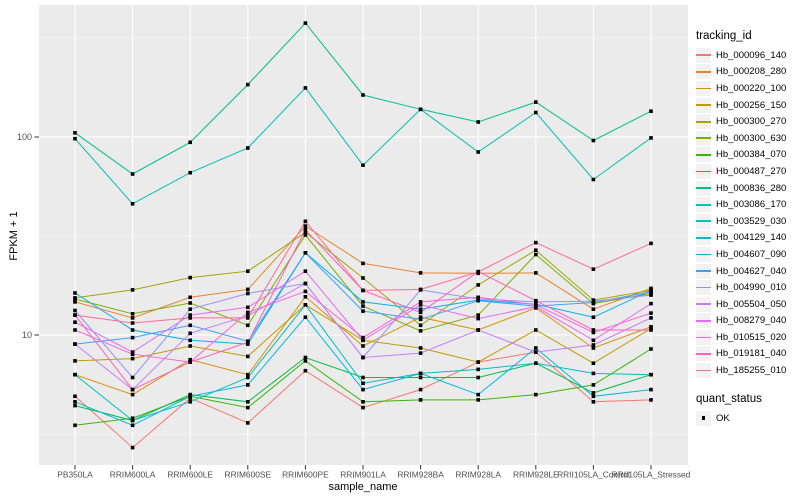  Describe the element at coordinates (748, 204) in the screenshot. I see `legend-item: Hb_003086_170` at that location.